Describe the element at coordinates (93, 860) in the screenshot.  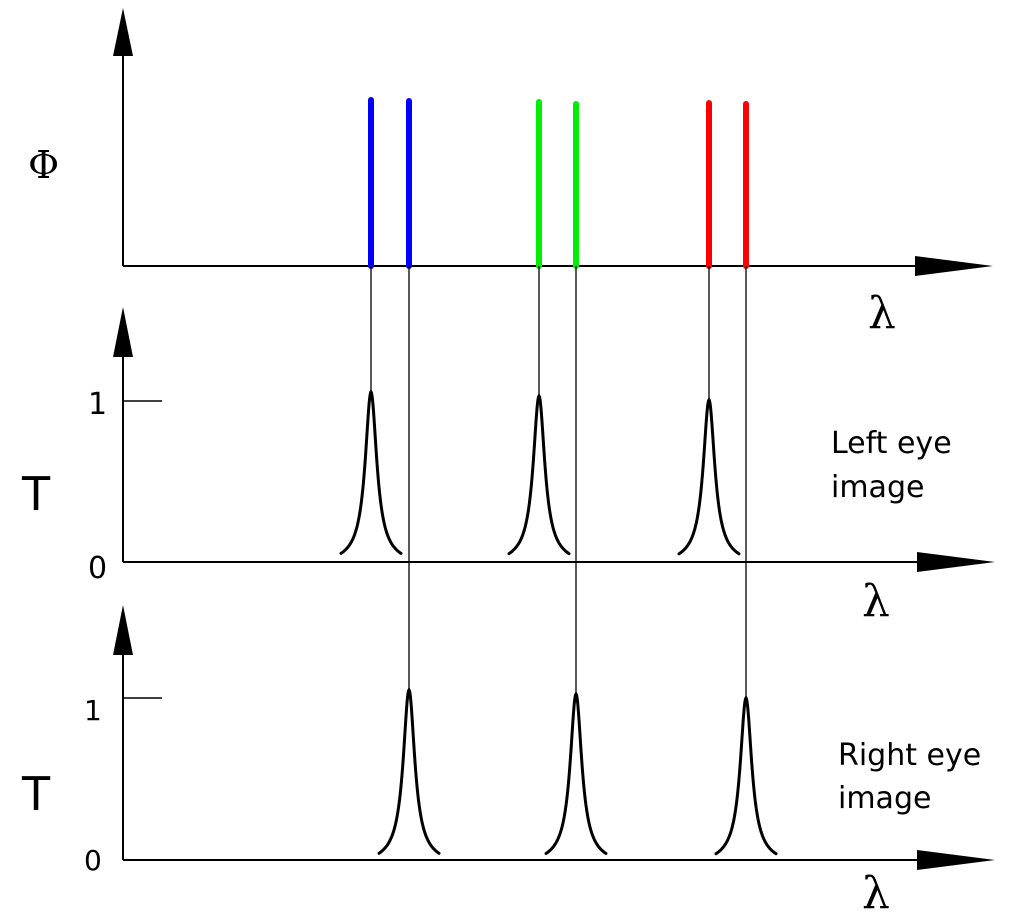
I see `right-tick-zero: 0` at that location.